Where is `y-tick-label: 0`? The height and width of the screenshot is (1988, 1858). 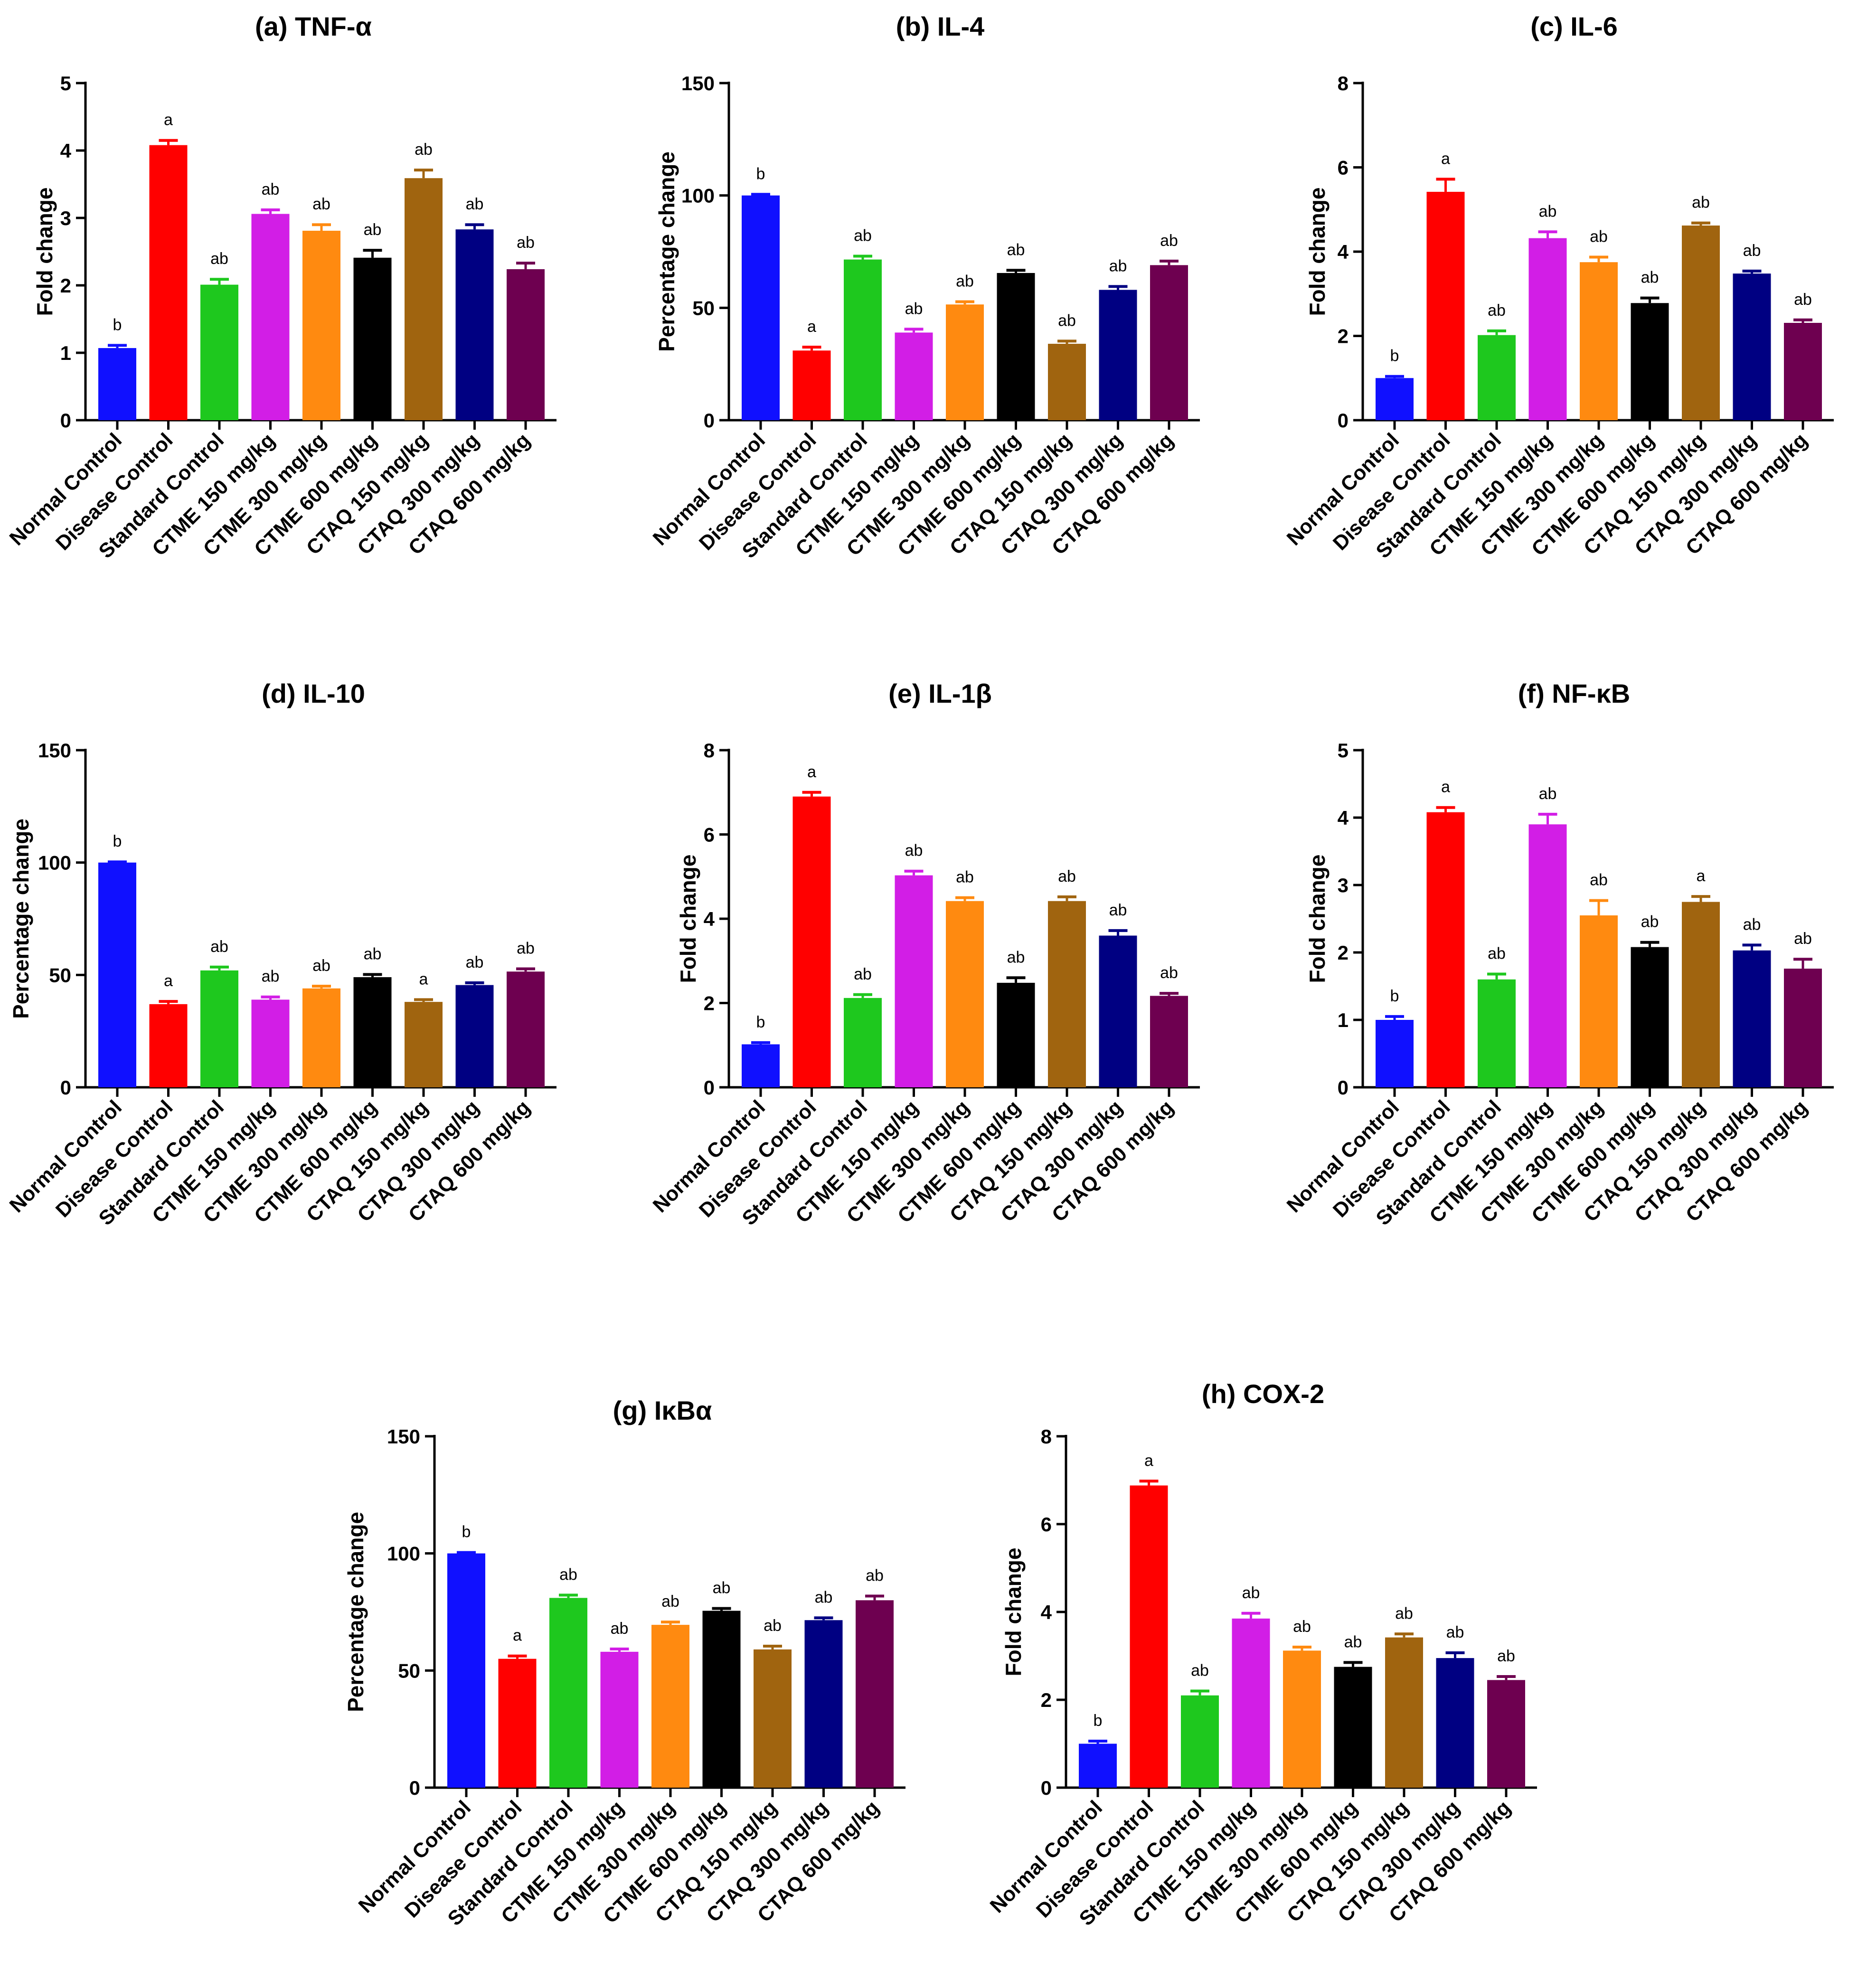 y-tick-label: 0 is located at coordinates (65, 420).